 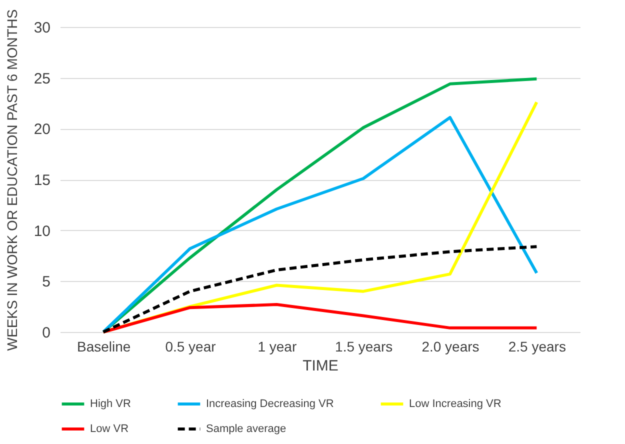 What do you see at coordinates (537, 346) in the screenshot?
I see `x-tick-label: 2.5 years` at bounding box center [537, 346].